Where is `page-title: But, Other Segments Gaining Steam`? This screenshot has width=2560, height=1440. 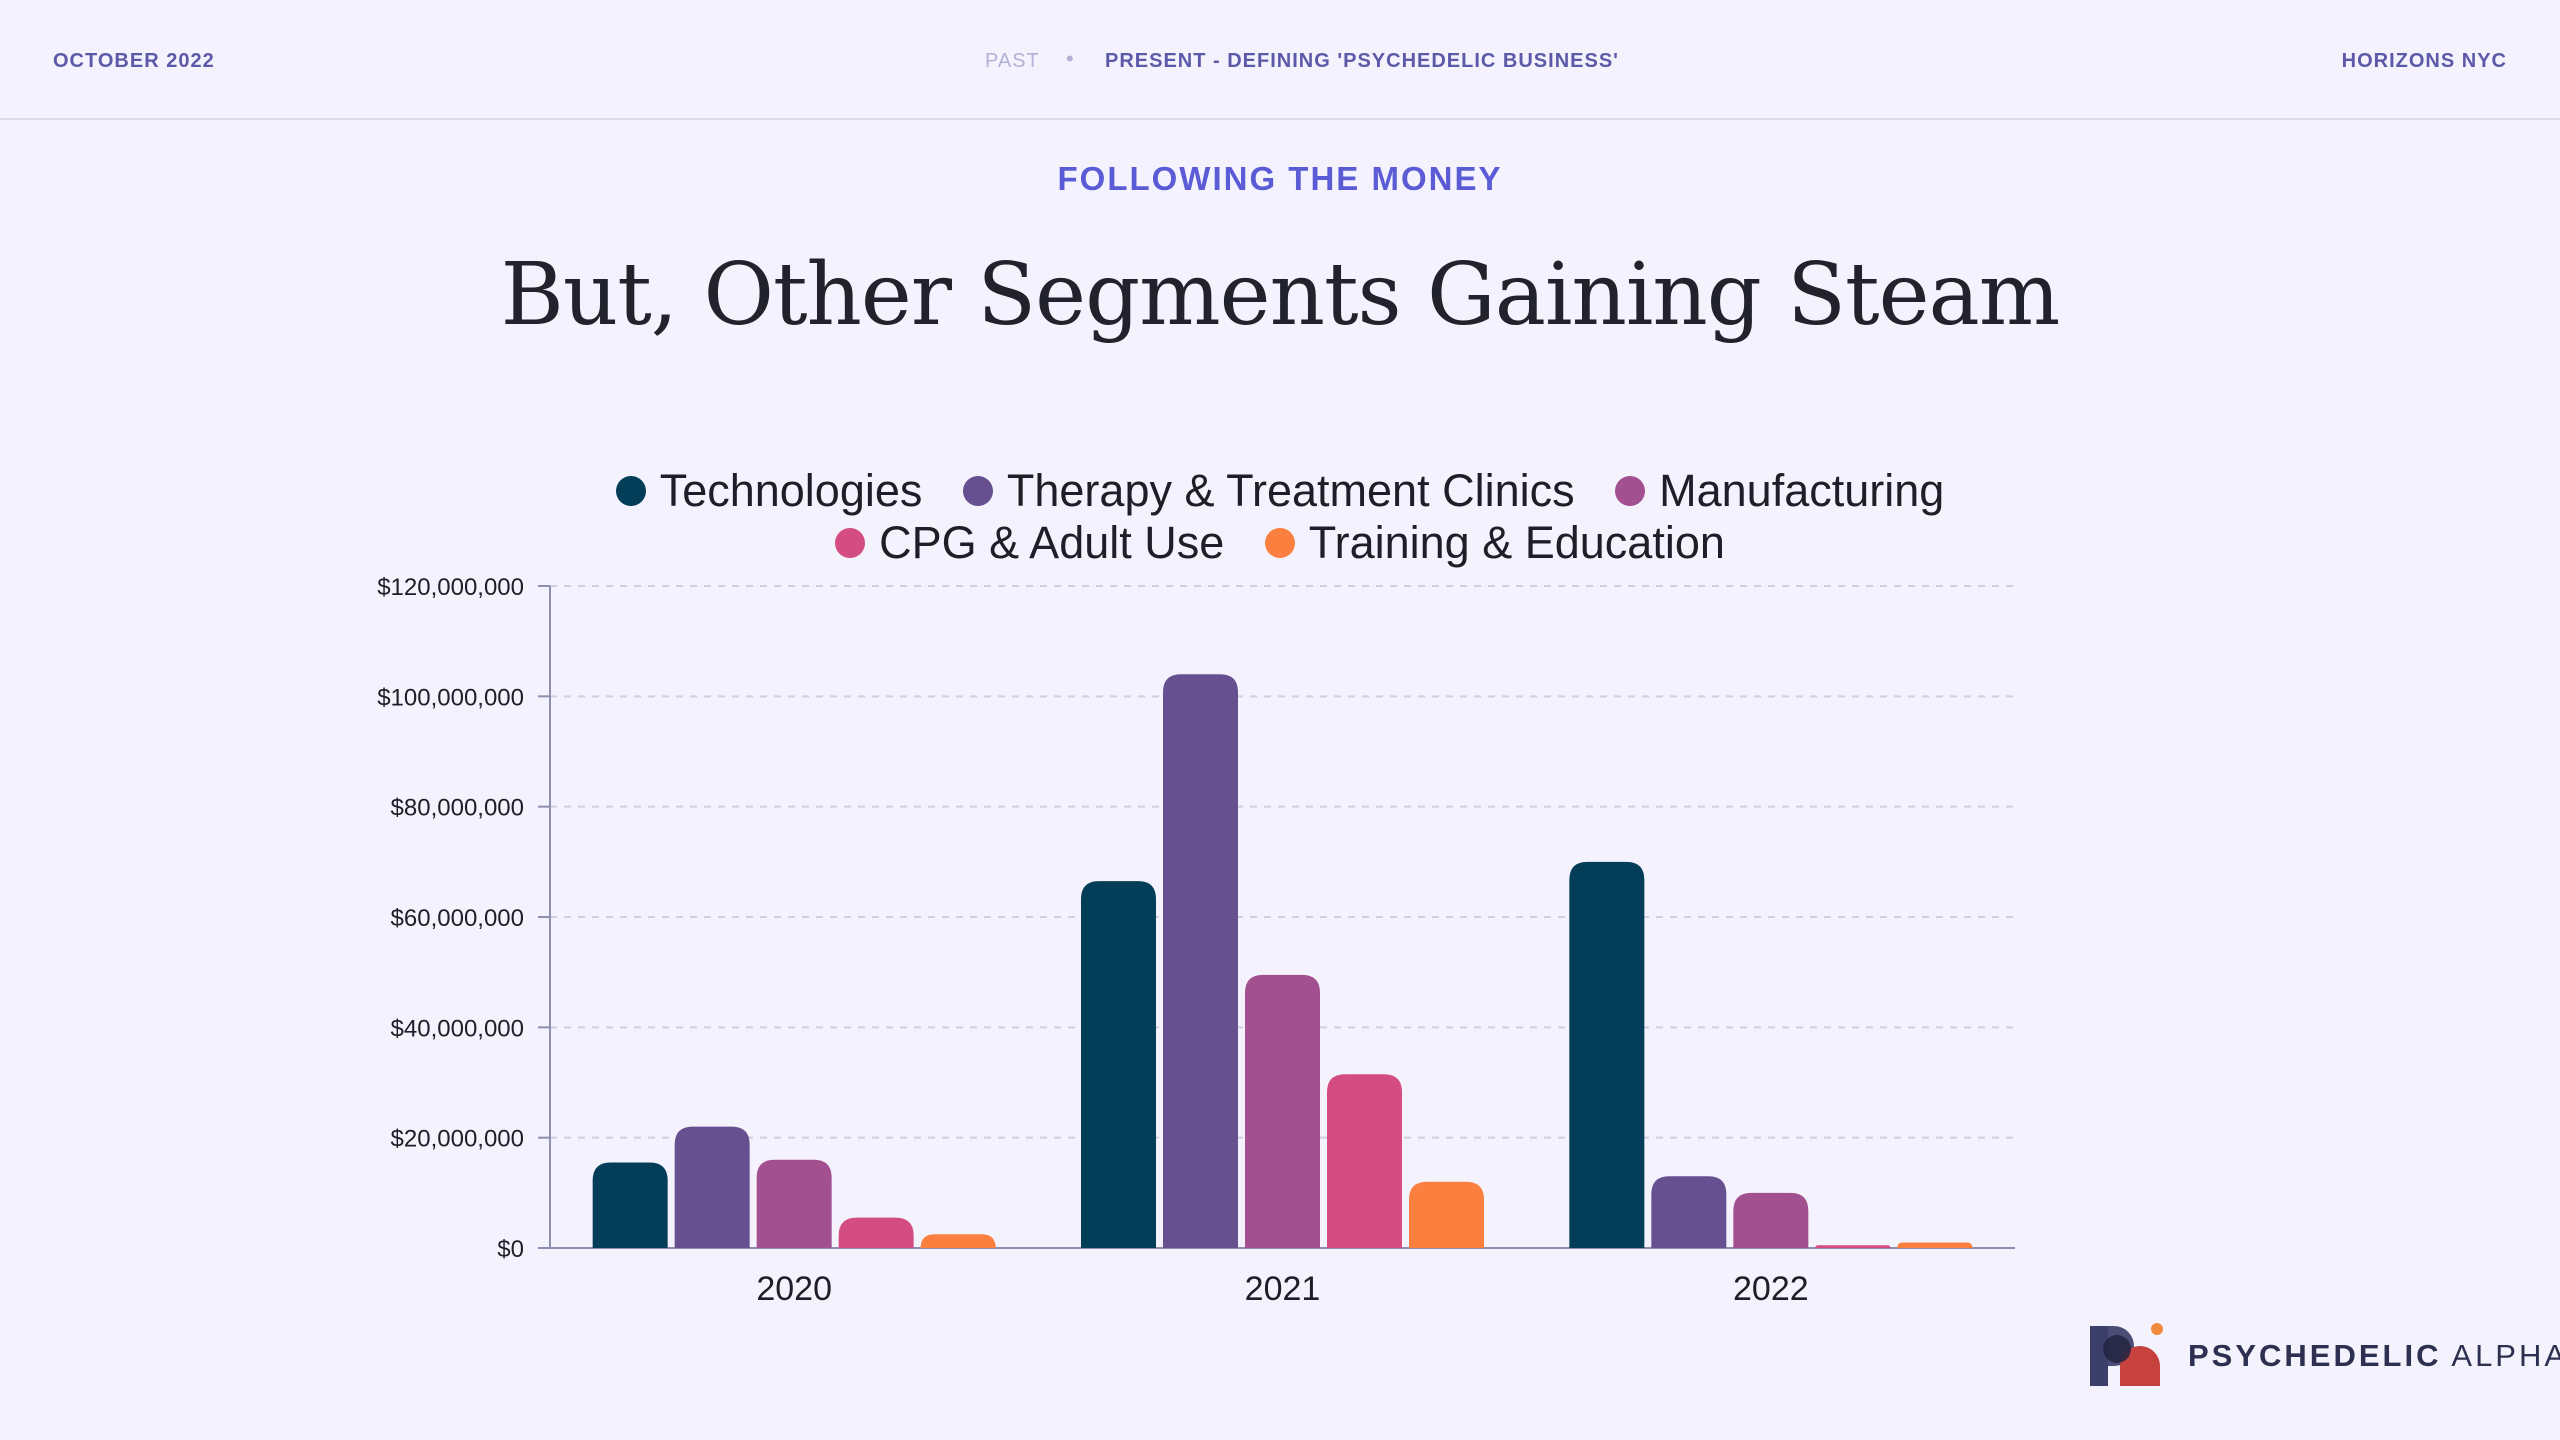 page-title: But, Other Segments Gaining Steam is located at coordinates (1280, 295).